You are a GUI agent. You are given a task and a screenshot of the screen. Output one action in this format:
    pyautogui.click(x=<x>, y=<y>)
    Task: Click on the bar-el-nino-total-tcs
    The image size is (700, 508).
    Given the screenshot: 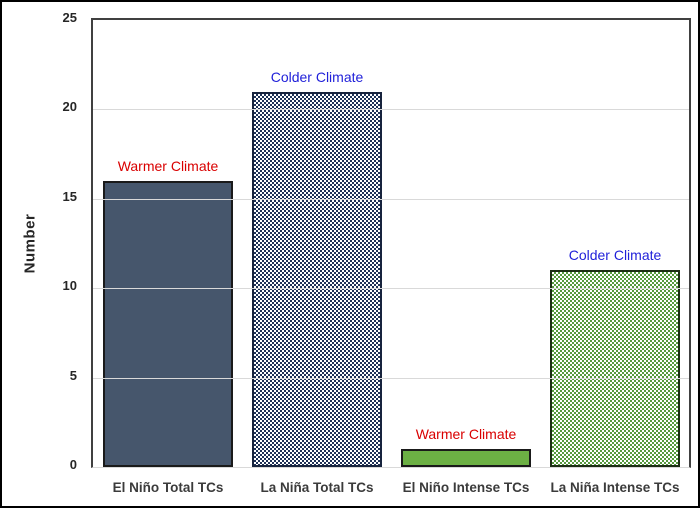 What is the action you would take?
    pyautogui.click(x=168, y=324)
    